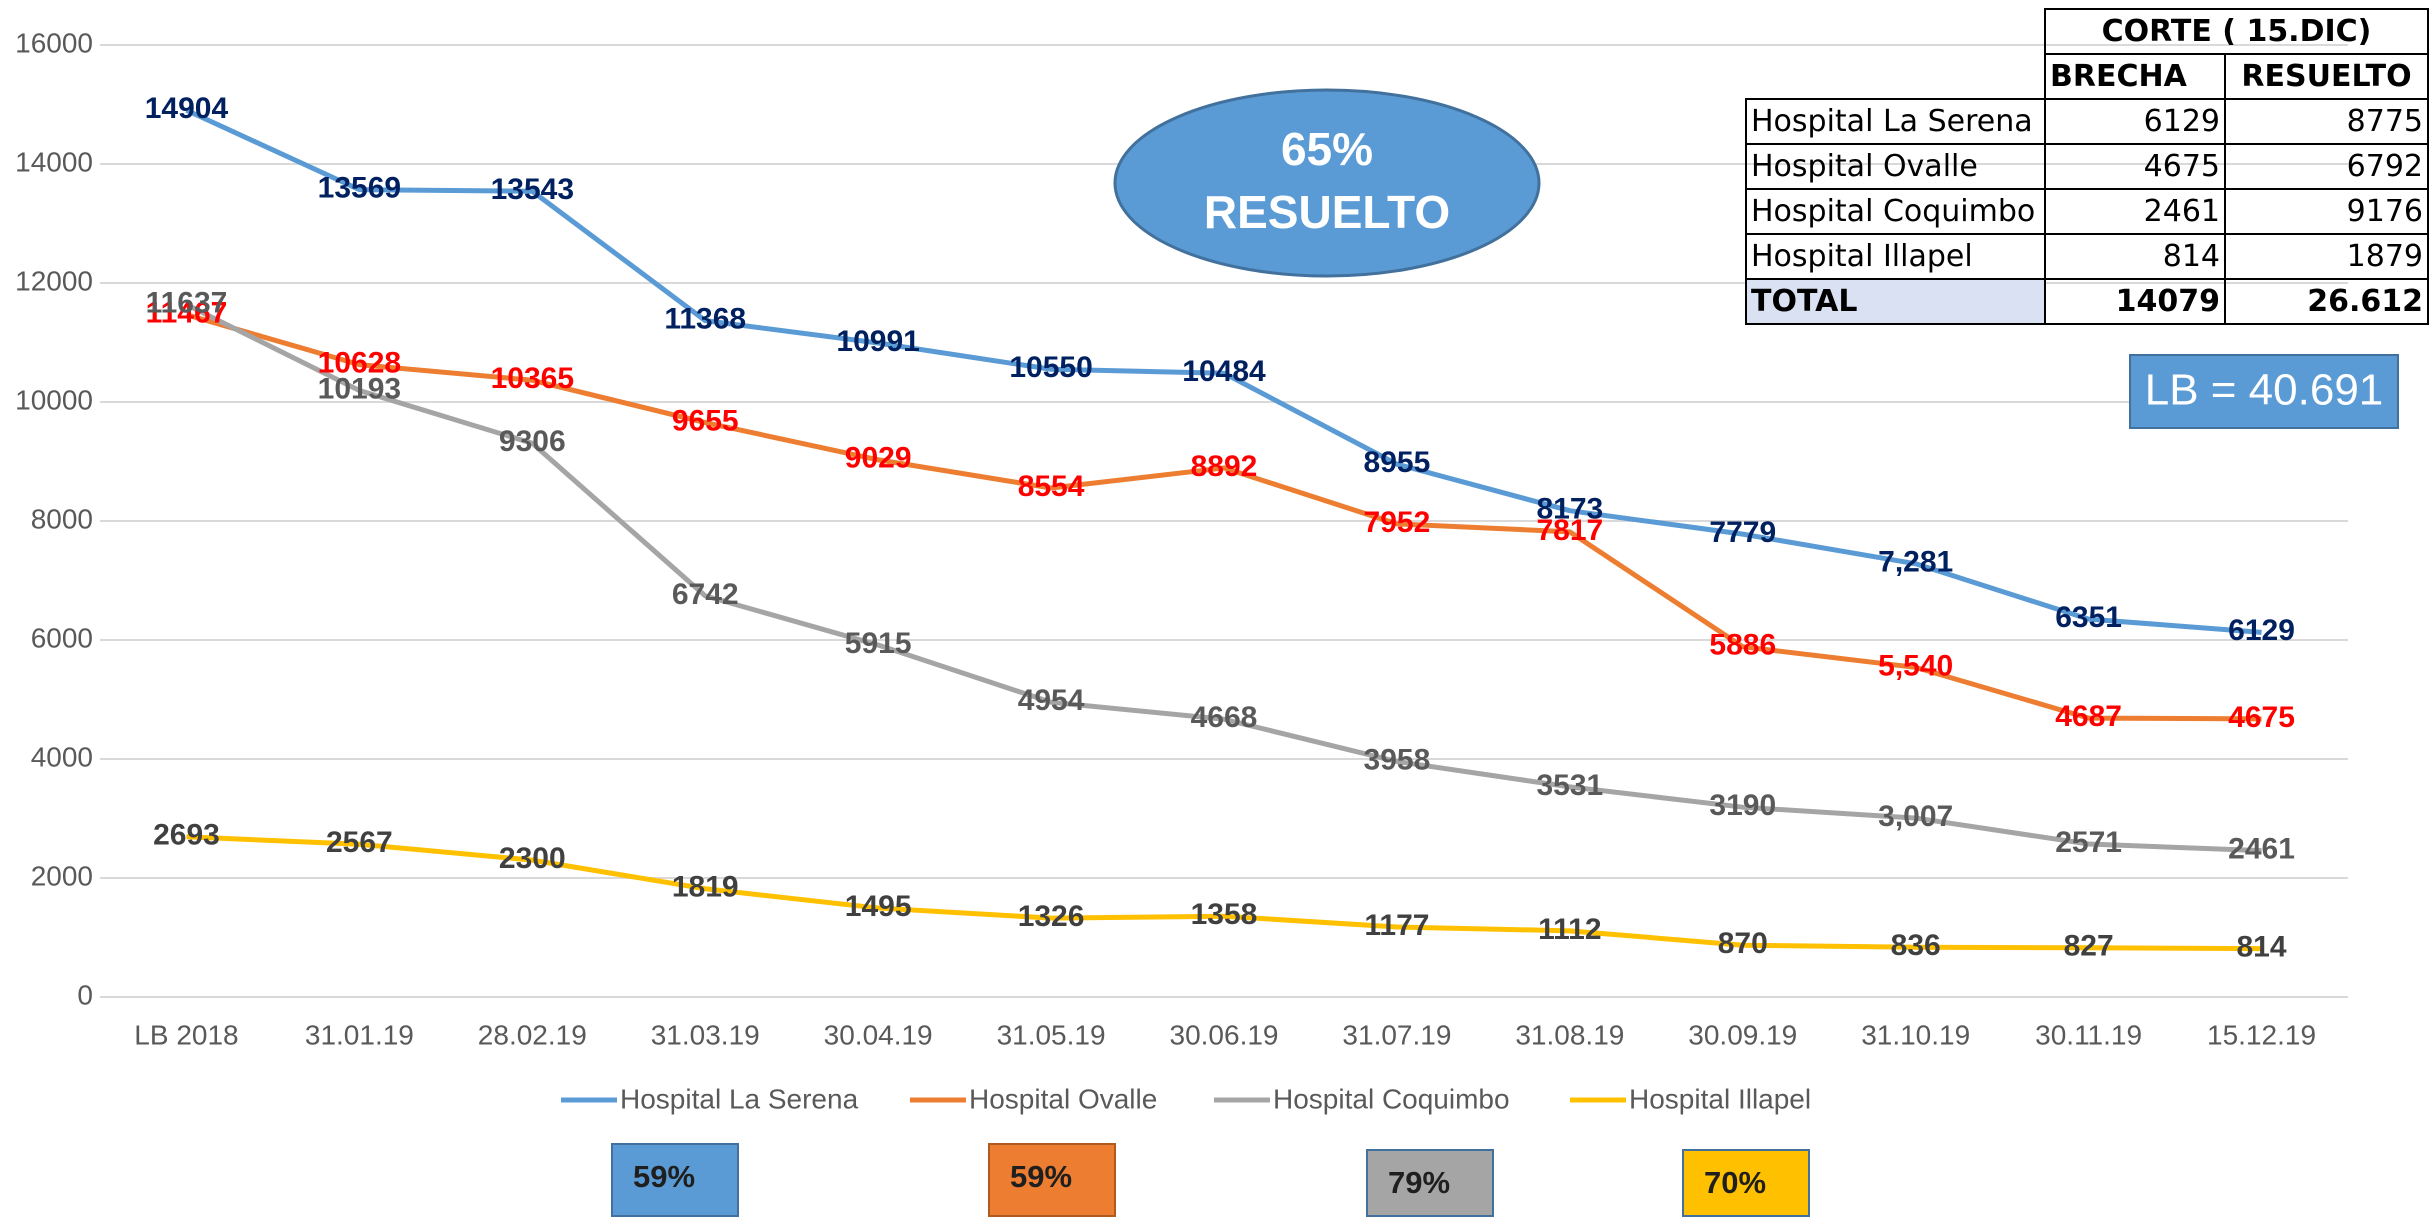 This screenshot has width=2430, height=1218. Describe the element at coordinates (1224, 893) in the screenshot. I see `series-line` at that location.